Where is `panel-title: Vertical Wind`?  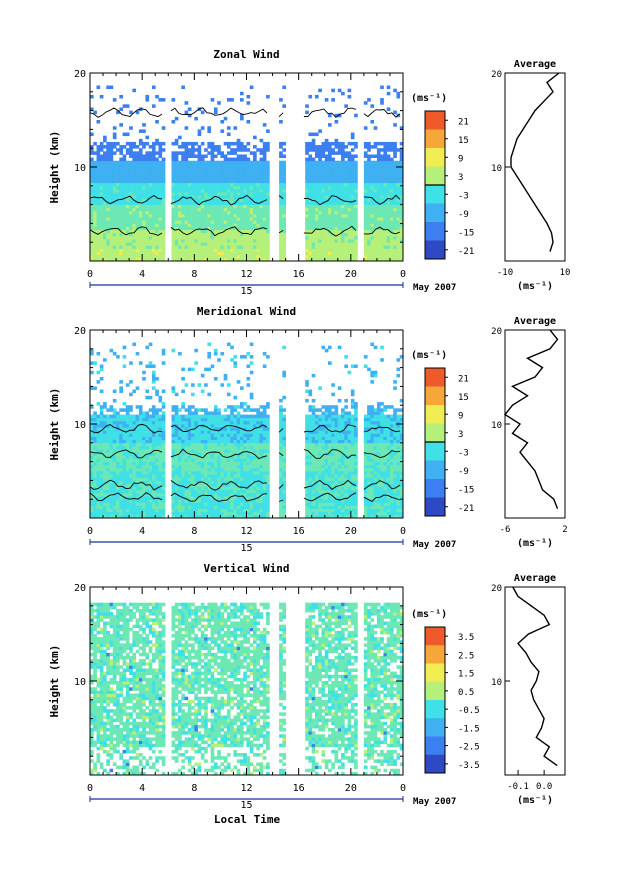 panel-title: Vertical Wind is located at coordinates (246, 568).